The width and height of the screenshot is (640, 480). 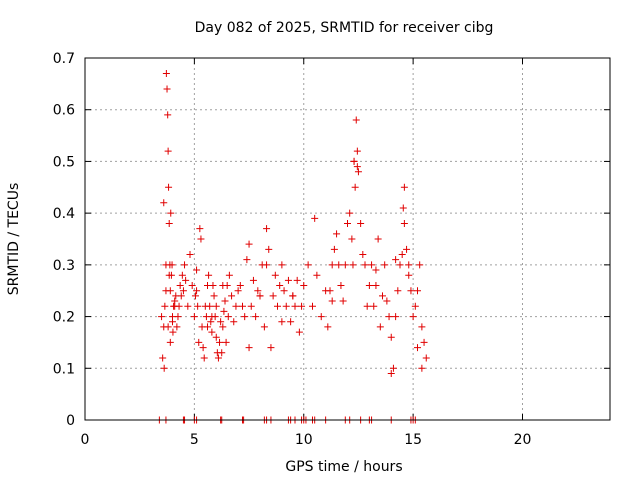 I want to click on y-tick-label: 0, so click(x=70, y=421).